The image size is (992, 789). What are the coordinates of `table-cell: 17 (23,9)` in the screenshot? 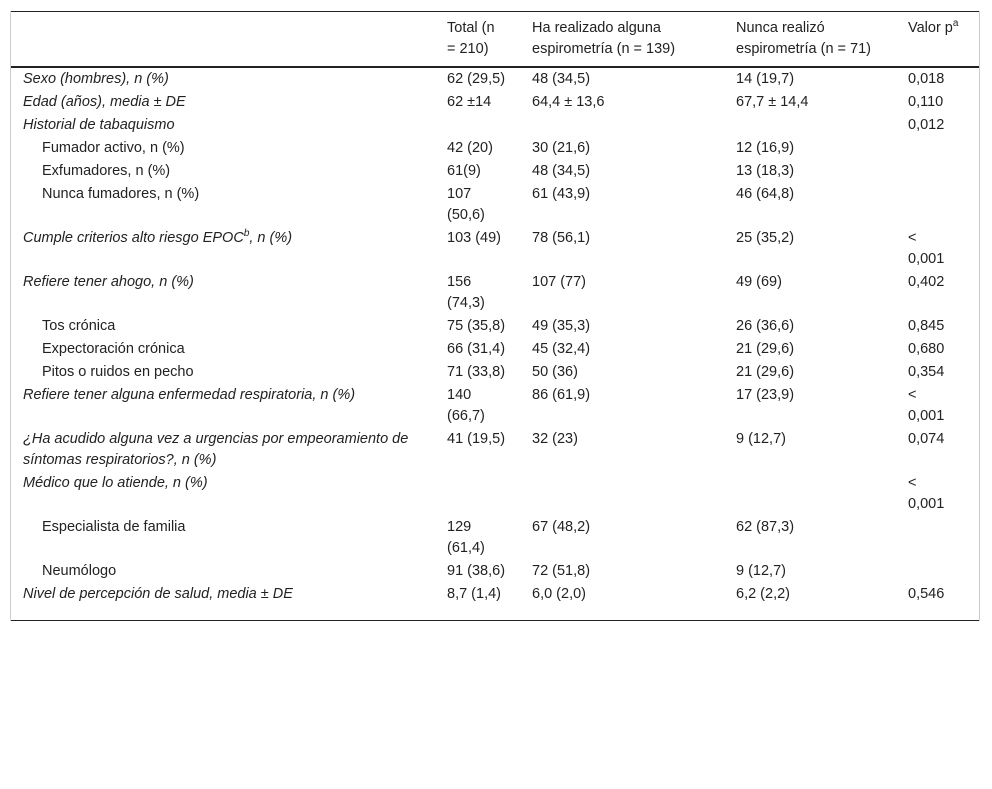 It's located at (765, 395).